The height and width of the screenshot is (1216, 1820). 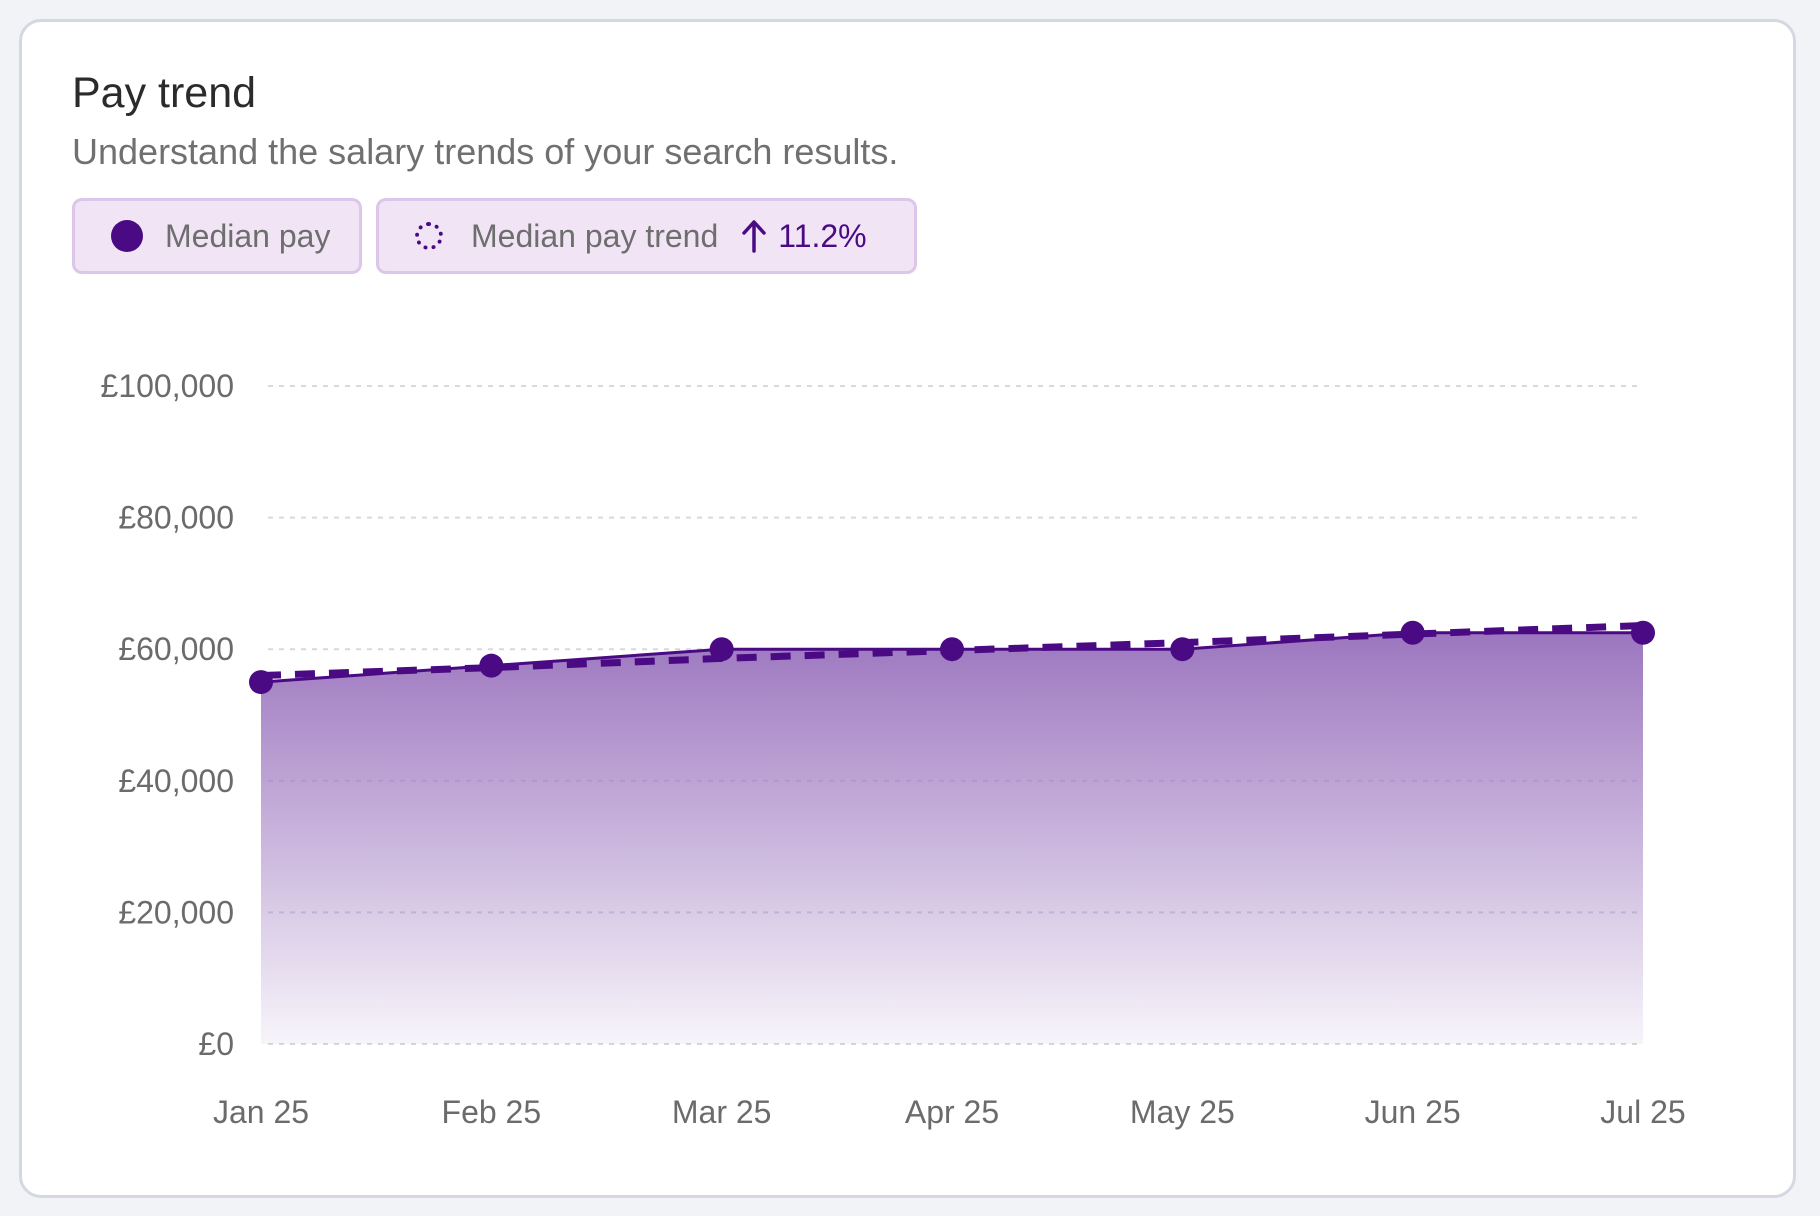 What do you see at coordinates (261, 1112) in the screenshot?
I see `x-tick-label: Jan 25` at bounding box center [261, 1112].